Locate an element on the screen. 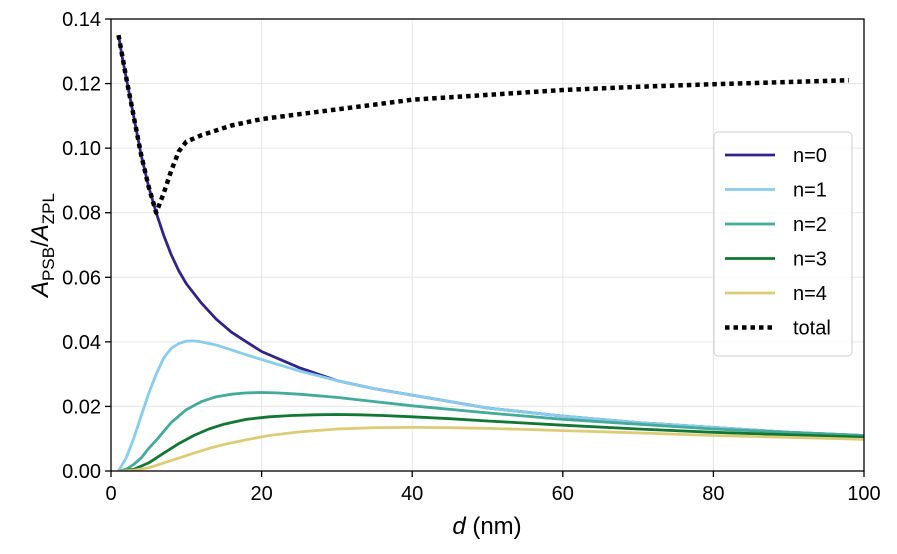  y-tick-label: 0.00 is located at coordinates (81, 472).